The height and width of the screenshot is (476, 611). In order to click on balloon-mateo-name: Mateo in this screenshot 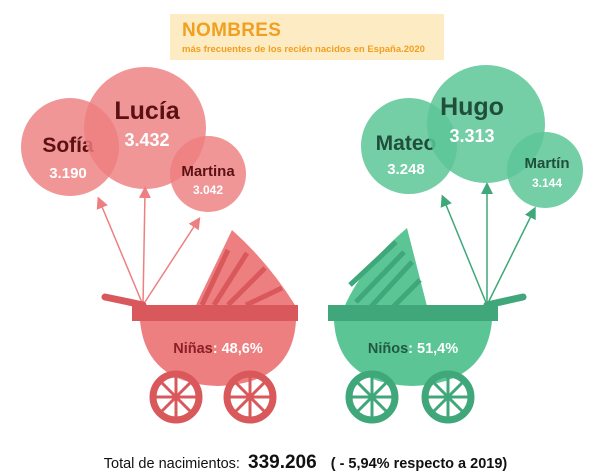, I will do `click(406, 143)`.